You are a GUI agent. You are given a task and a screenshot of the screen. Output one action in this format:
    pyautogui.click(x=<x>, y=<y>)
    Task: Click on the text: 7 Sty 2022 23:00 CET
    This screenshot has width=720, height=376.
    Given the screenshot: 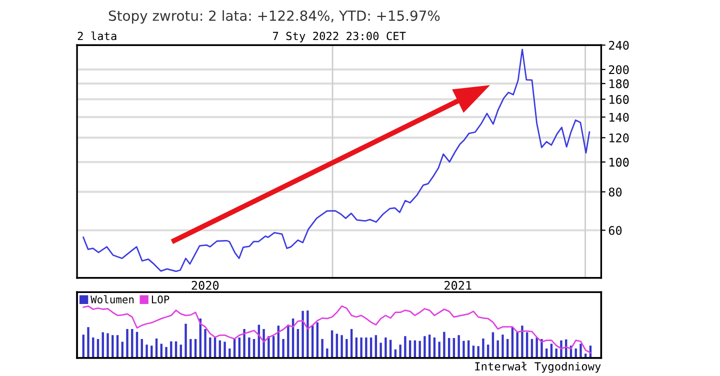 What is the action you would take?
    pyautogui.click(x=339, y=37)
    